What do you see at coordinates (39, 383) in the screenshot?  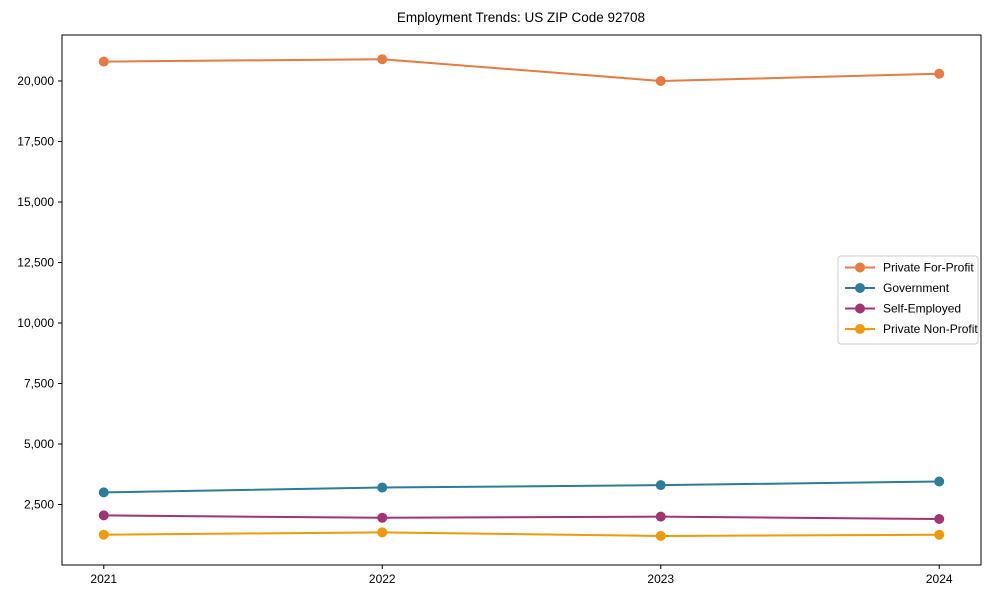 I see `y-tick-label: 7,500` at bounding box center [39, 383].